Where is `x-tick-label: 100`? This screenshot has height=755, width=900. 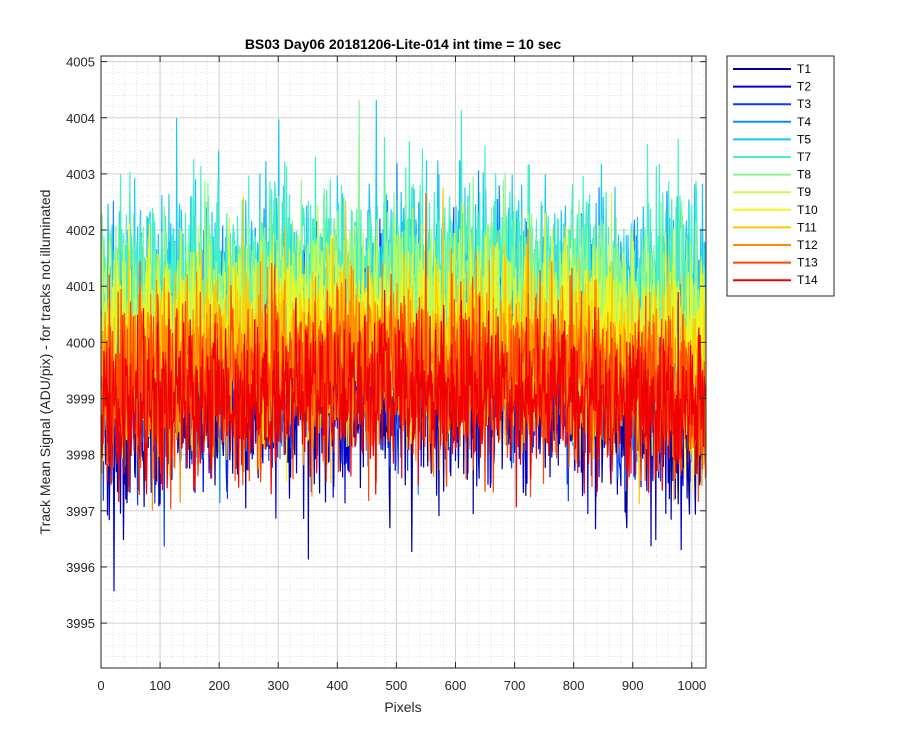 x-tick-label: 100 is located at coordinates (160, 685).